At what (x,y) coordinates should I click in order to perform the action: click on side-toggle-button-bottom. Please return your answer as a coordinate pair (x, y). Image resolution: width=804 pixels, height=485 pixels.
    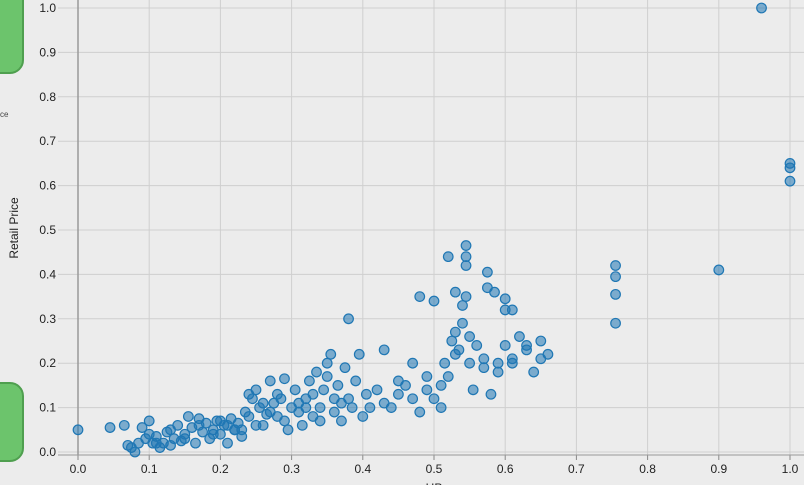
    Looking at the image, I should click on (12, 422).